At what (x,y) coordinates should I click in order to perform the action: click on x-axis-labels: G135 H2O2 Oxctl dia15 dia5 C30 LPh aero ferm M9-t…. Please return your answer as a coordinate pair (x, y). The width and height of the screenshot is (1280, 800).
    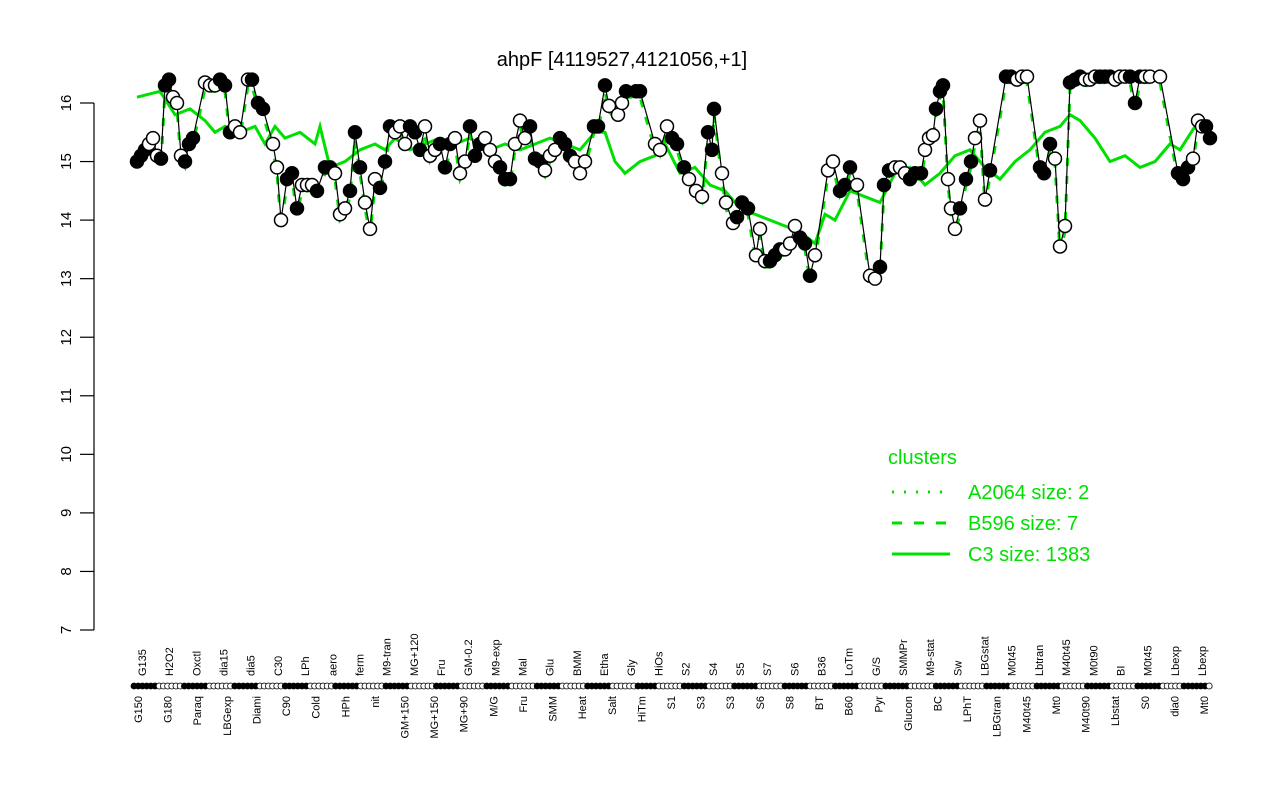
    Looking at the image, I should click on (671, 686).